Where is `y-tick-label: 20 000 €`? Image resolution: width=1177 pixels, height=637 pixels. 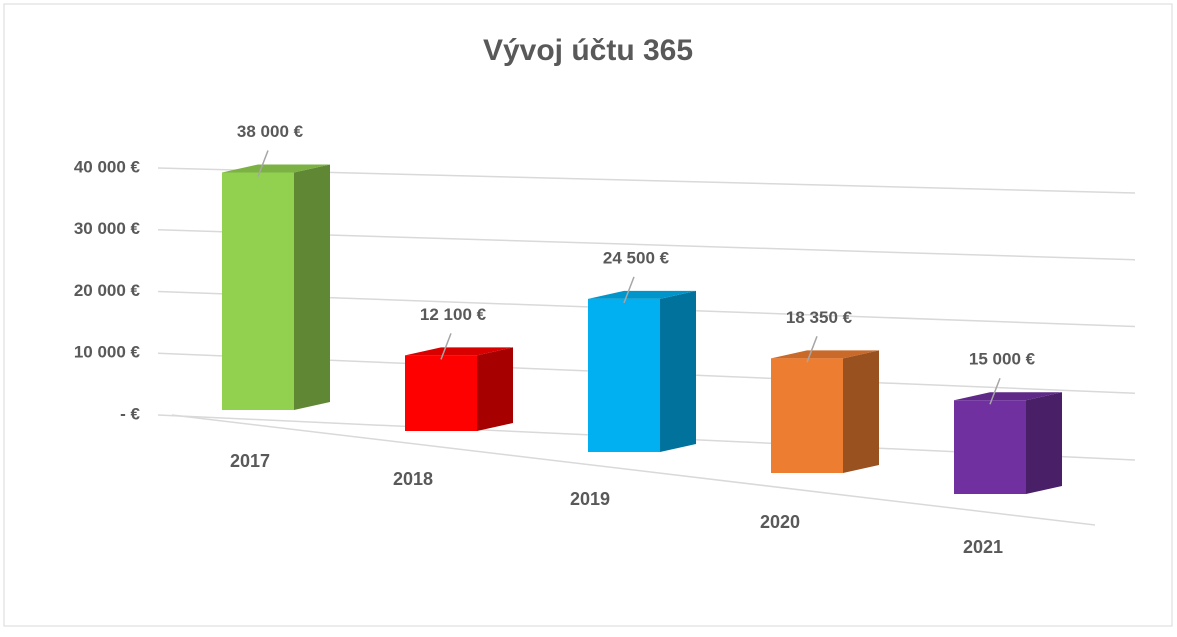
y-tick-label: 20 000 € is located at coordinates (107, 290).